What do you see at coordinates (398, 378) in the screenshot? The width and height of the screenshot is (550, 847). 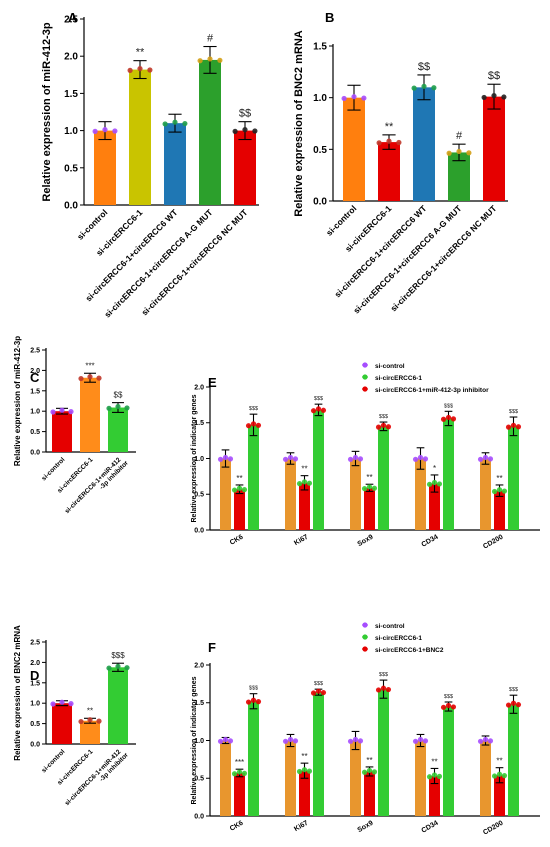 I see `panel-e-legend-label-1: si-circERCC6-1` at bounding box center [398, 378].